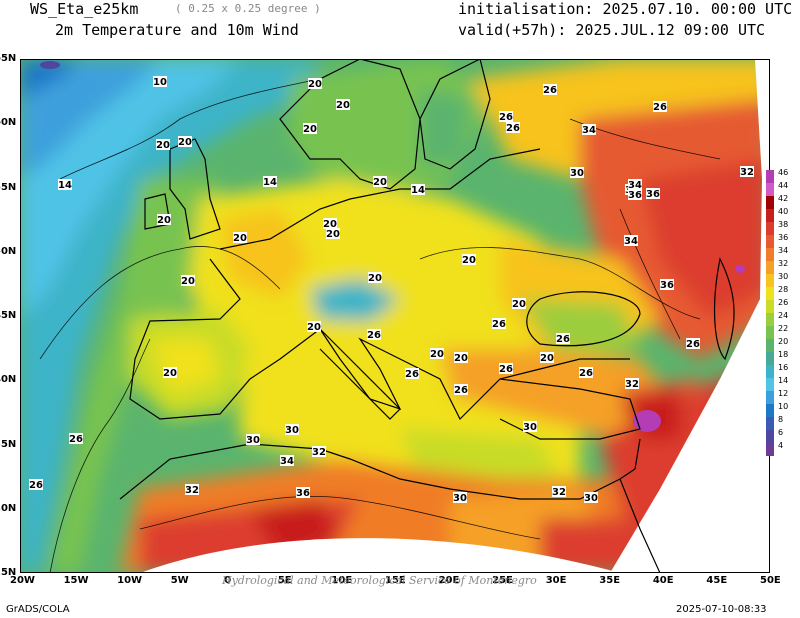  What do you see at coordinates (717, 580) in the screenshot?
I see `lon-tick-label: 45E` at bounding box center [717, 580].